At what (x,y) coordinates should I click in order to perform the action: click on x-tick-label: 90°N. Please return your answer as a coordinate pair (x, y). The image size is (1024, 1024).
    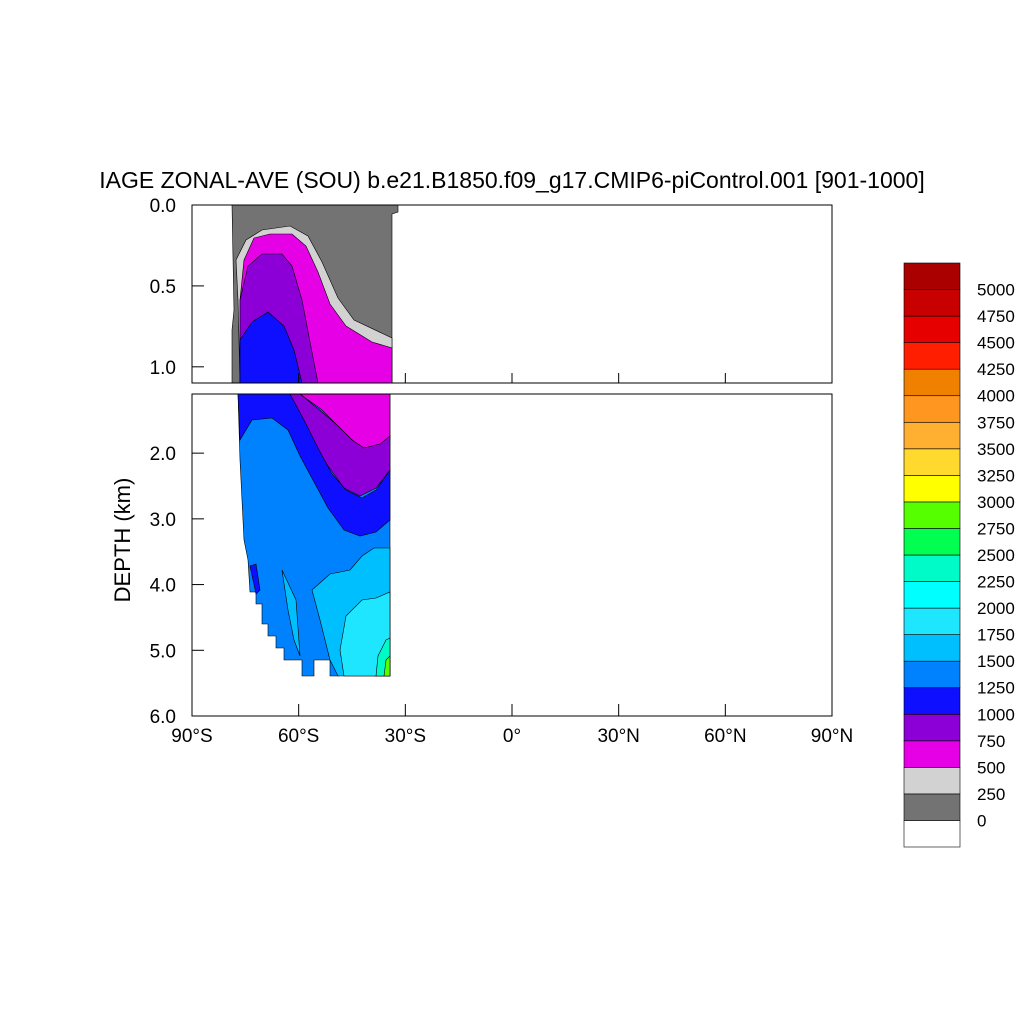
    Looking at the image, I should click on (832, 736).